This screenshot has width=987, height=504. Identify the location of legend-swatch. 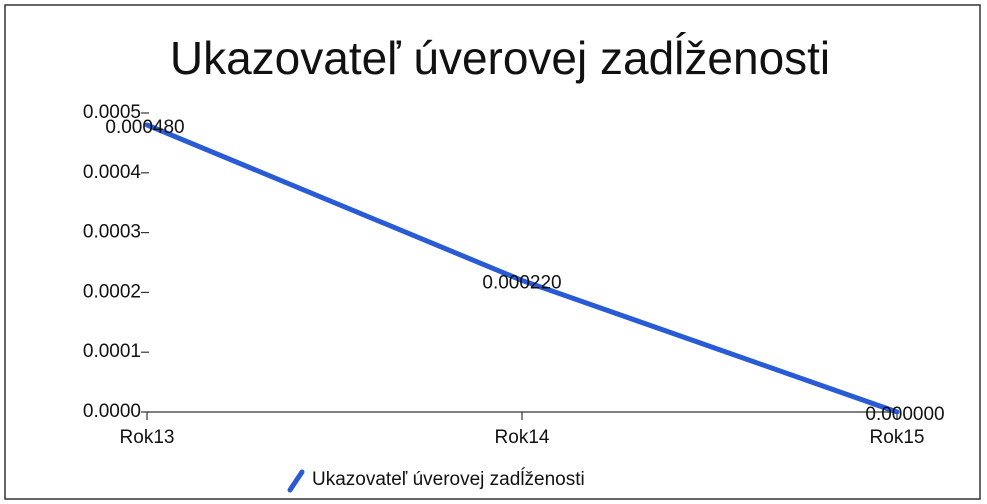
(296, 481).